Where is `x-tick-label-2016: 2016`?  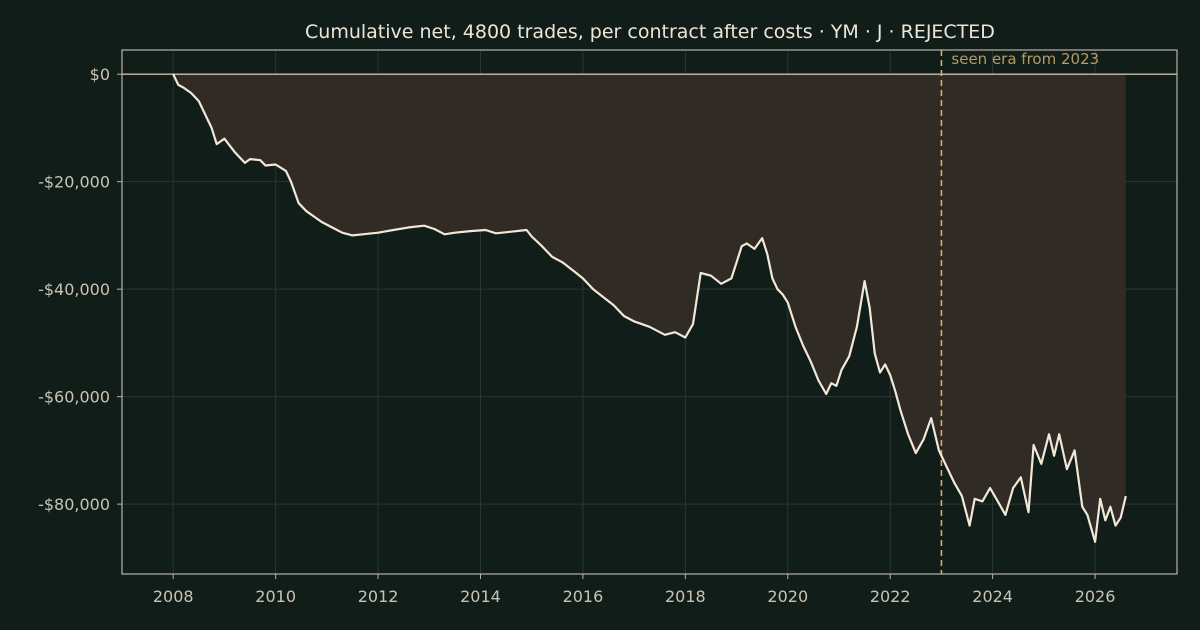 x-tick-label-2016: 2016 is located at coordinates (583, 596).